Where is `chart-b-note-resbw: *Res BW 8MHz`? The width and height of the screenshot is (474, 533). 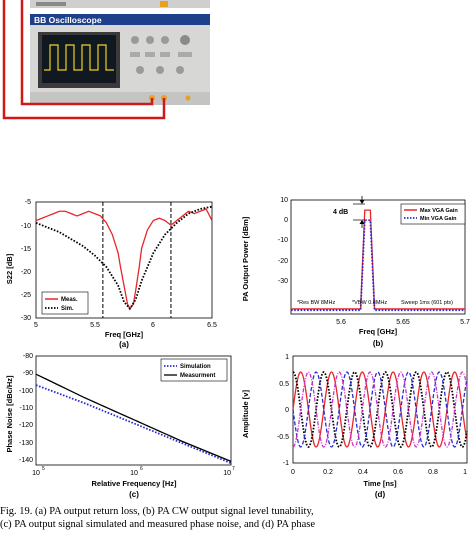
chart-b-note-resbw: *Res BW 8MHz is located at coordinates (316, 303).